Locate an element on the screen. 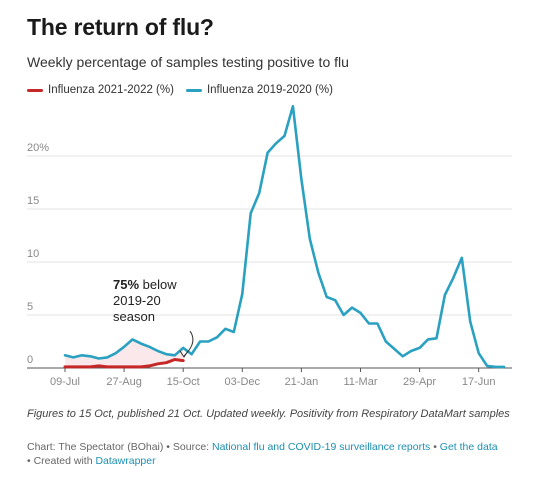 This screenshot has width=554, height=493. legend-swatch-2021 is located at coordinates (35, 90).